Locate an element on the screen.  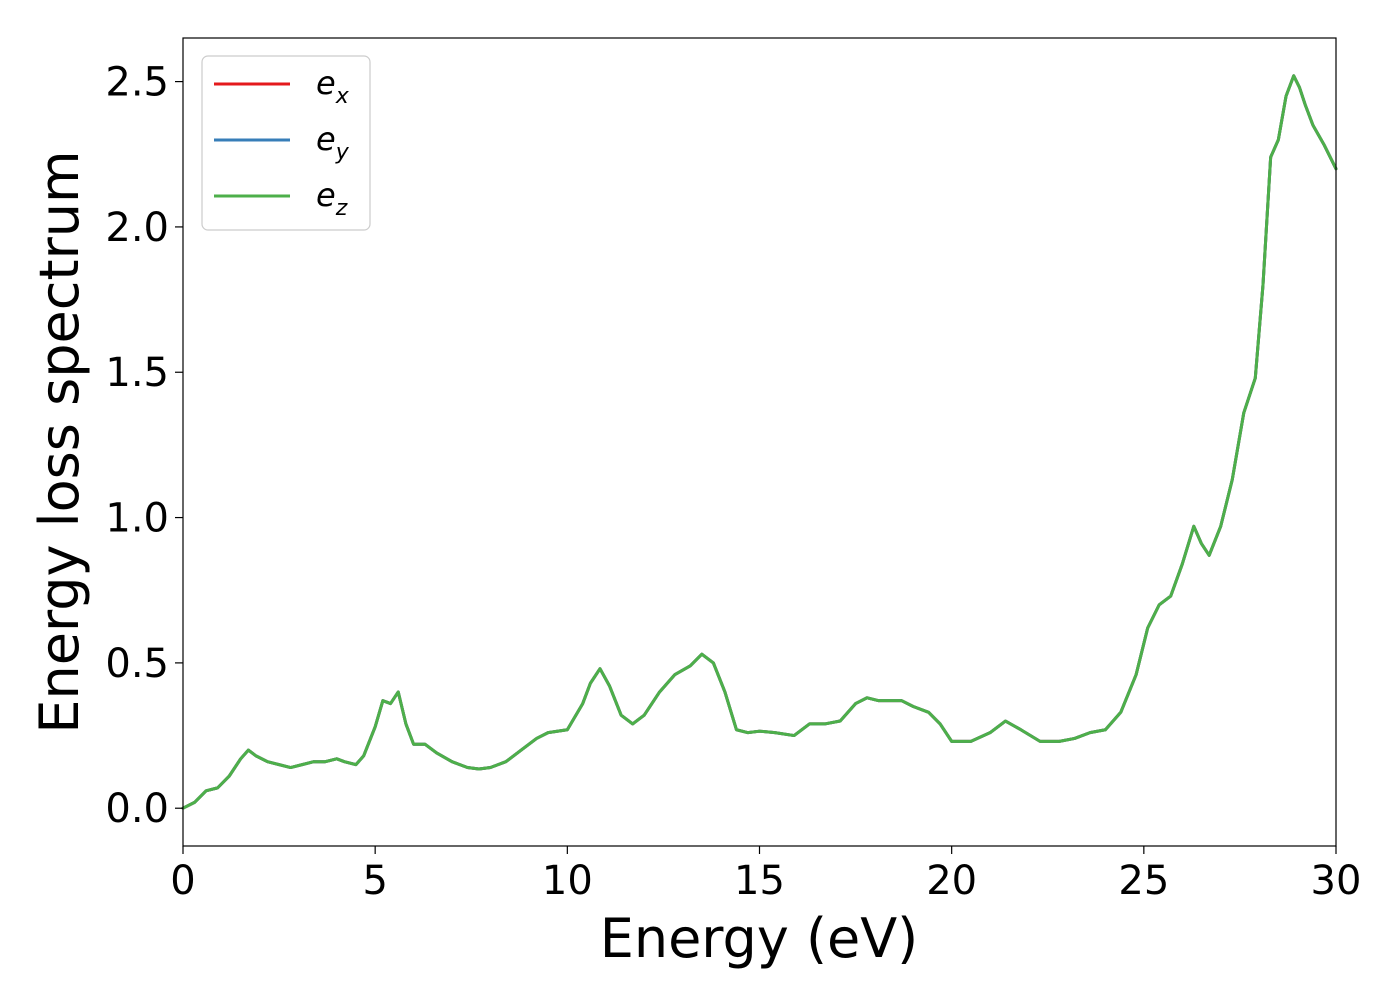
y-axis: 0.0 0.5 1.0 1.5 2.0 2.5 is located at coordinates (144, 446).